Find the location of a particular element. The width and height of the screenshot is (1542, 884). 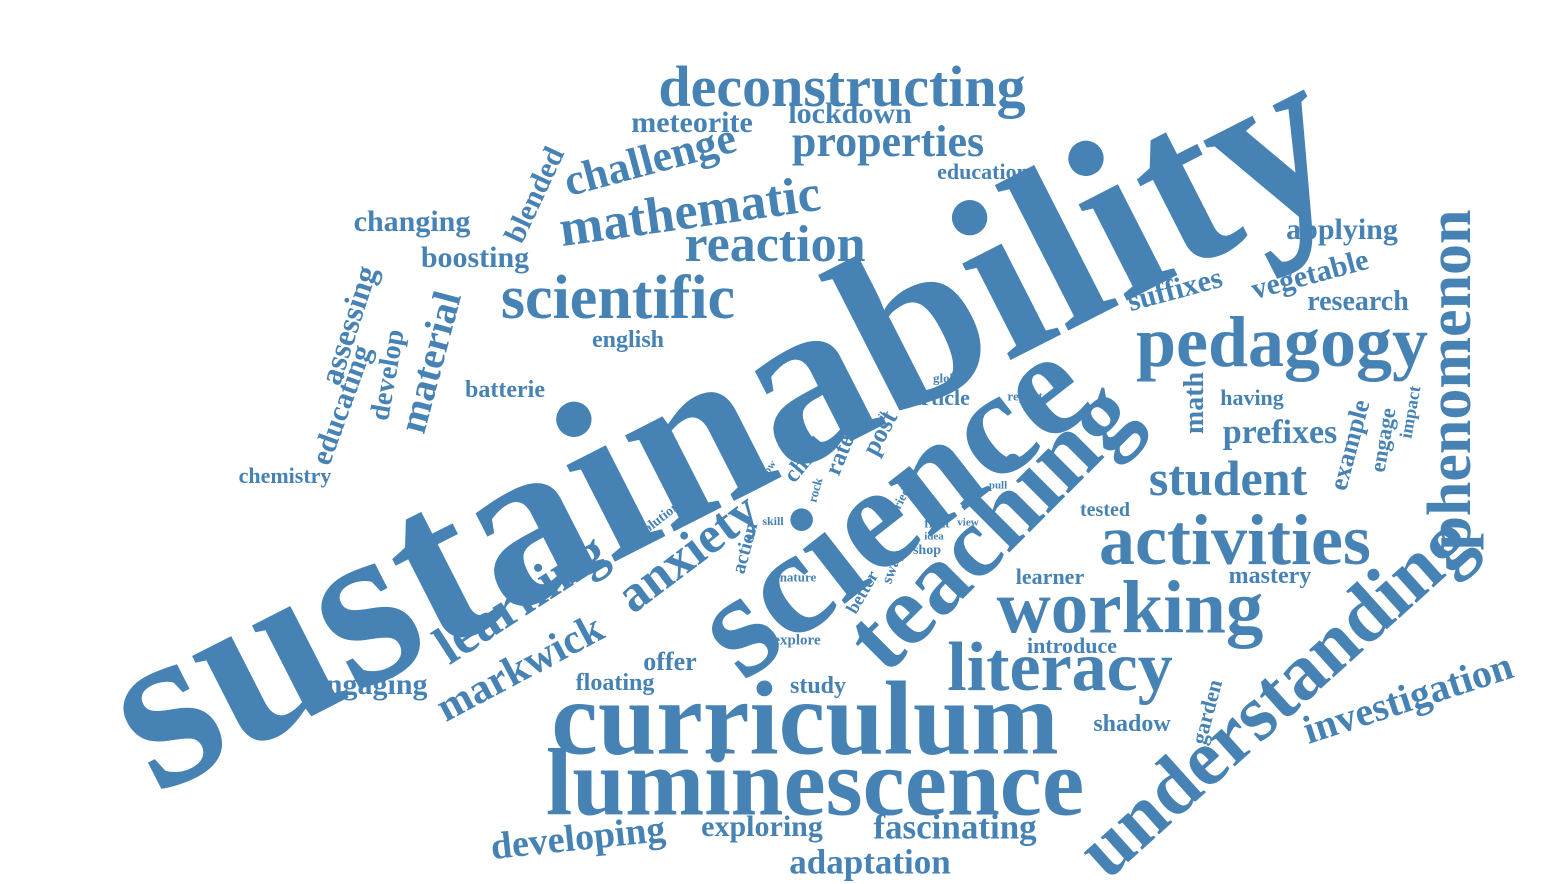

word-idea: idea is located at coordinates (934, 537).